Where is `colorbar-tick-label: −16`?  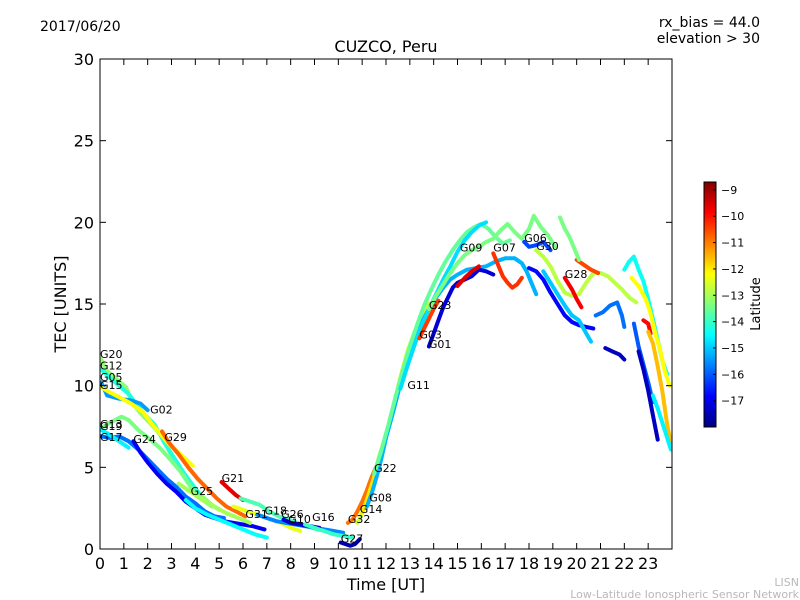
colorbar-tick-label: −16 is located at coordinates (732, 374).